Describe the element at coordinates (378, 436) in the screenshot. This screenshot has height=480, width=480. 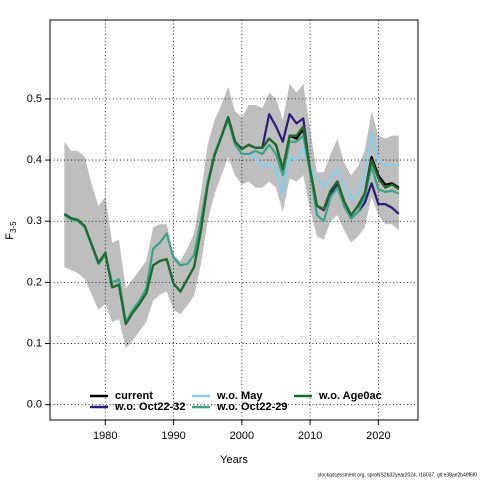
I see `x-tick-label: 2020` at that location.